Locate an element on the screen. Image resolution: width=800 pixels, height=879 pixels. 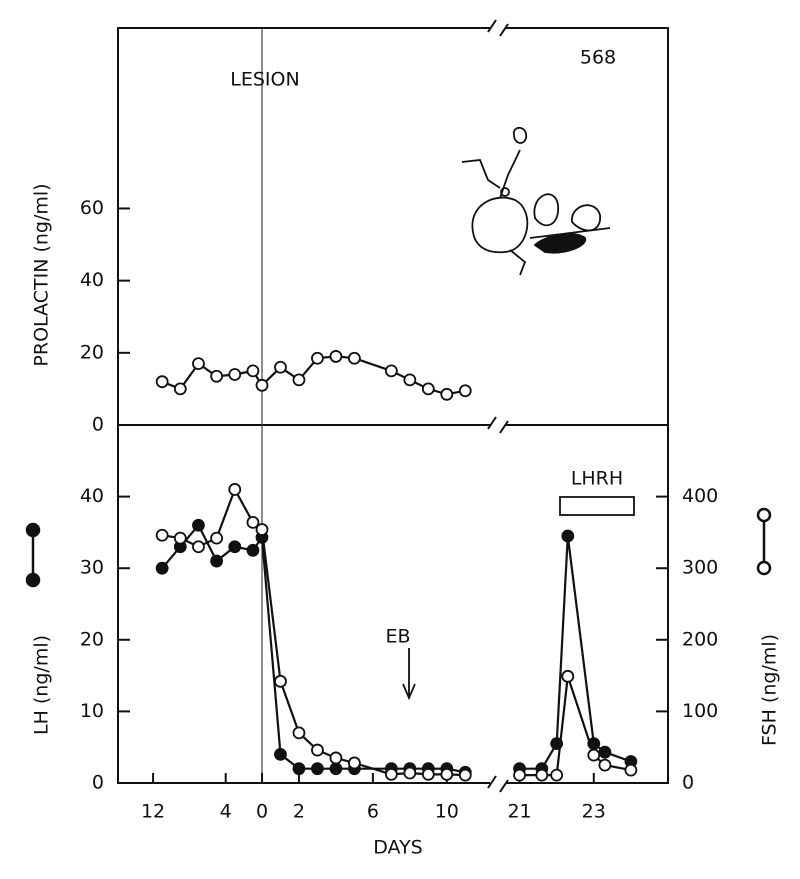
y2-tick-label: 300 is located at coordinates (700, 568).